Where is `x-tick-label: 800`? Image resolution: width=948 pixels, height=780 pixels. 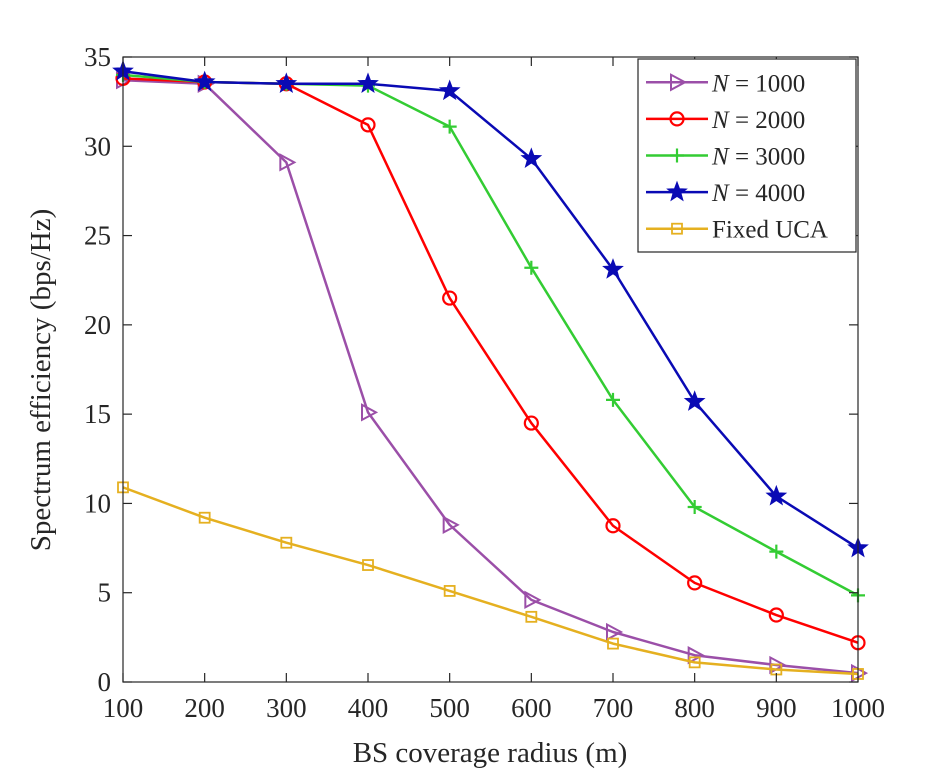 x-tick-label: 800 is located at coordinates (694, 708).